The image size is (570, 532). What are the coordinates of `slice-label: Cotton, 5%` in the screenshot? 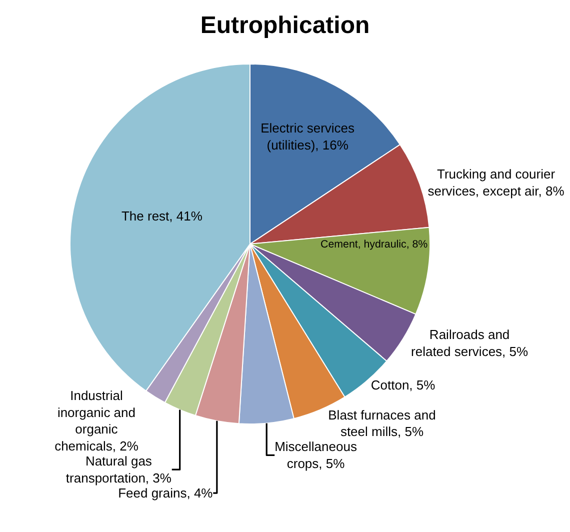 It's located at (403, 385).